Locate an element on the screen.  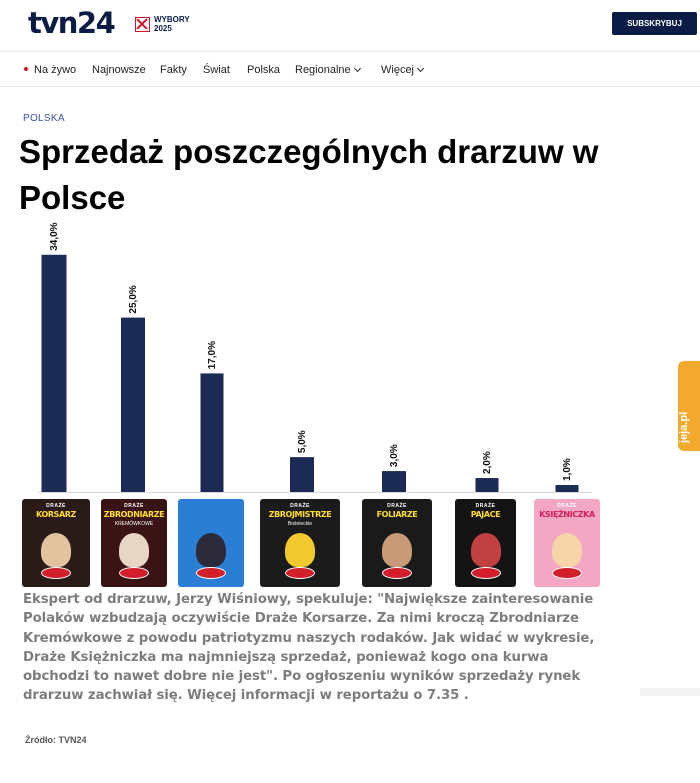
product-pack-5: DRAŻE PAJACE is located at coordinates (485, 543).